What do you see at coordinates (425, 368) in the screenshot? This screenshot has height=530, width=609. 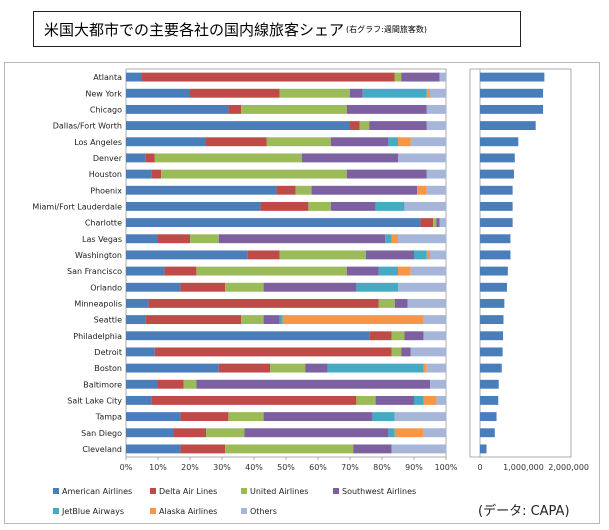 I see `bar-alaska-airlines-boston` at bounding box center [425, 368].